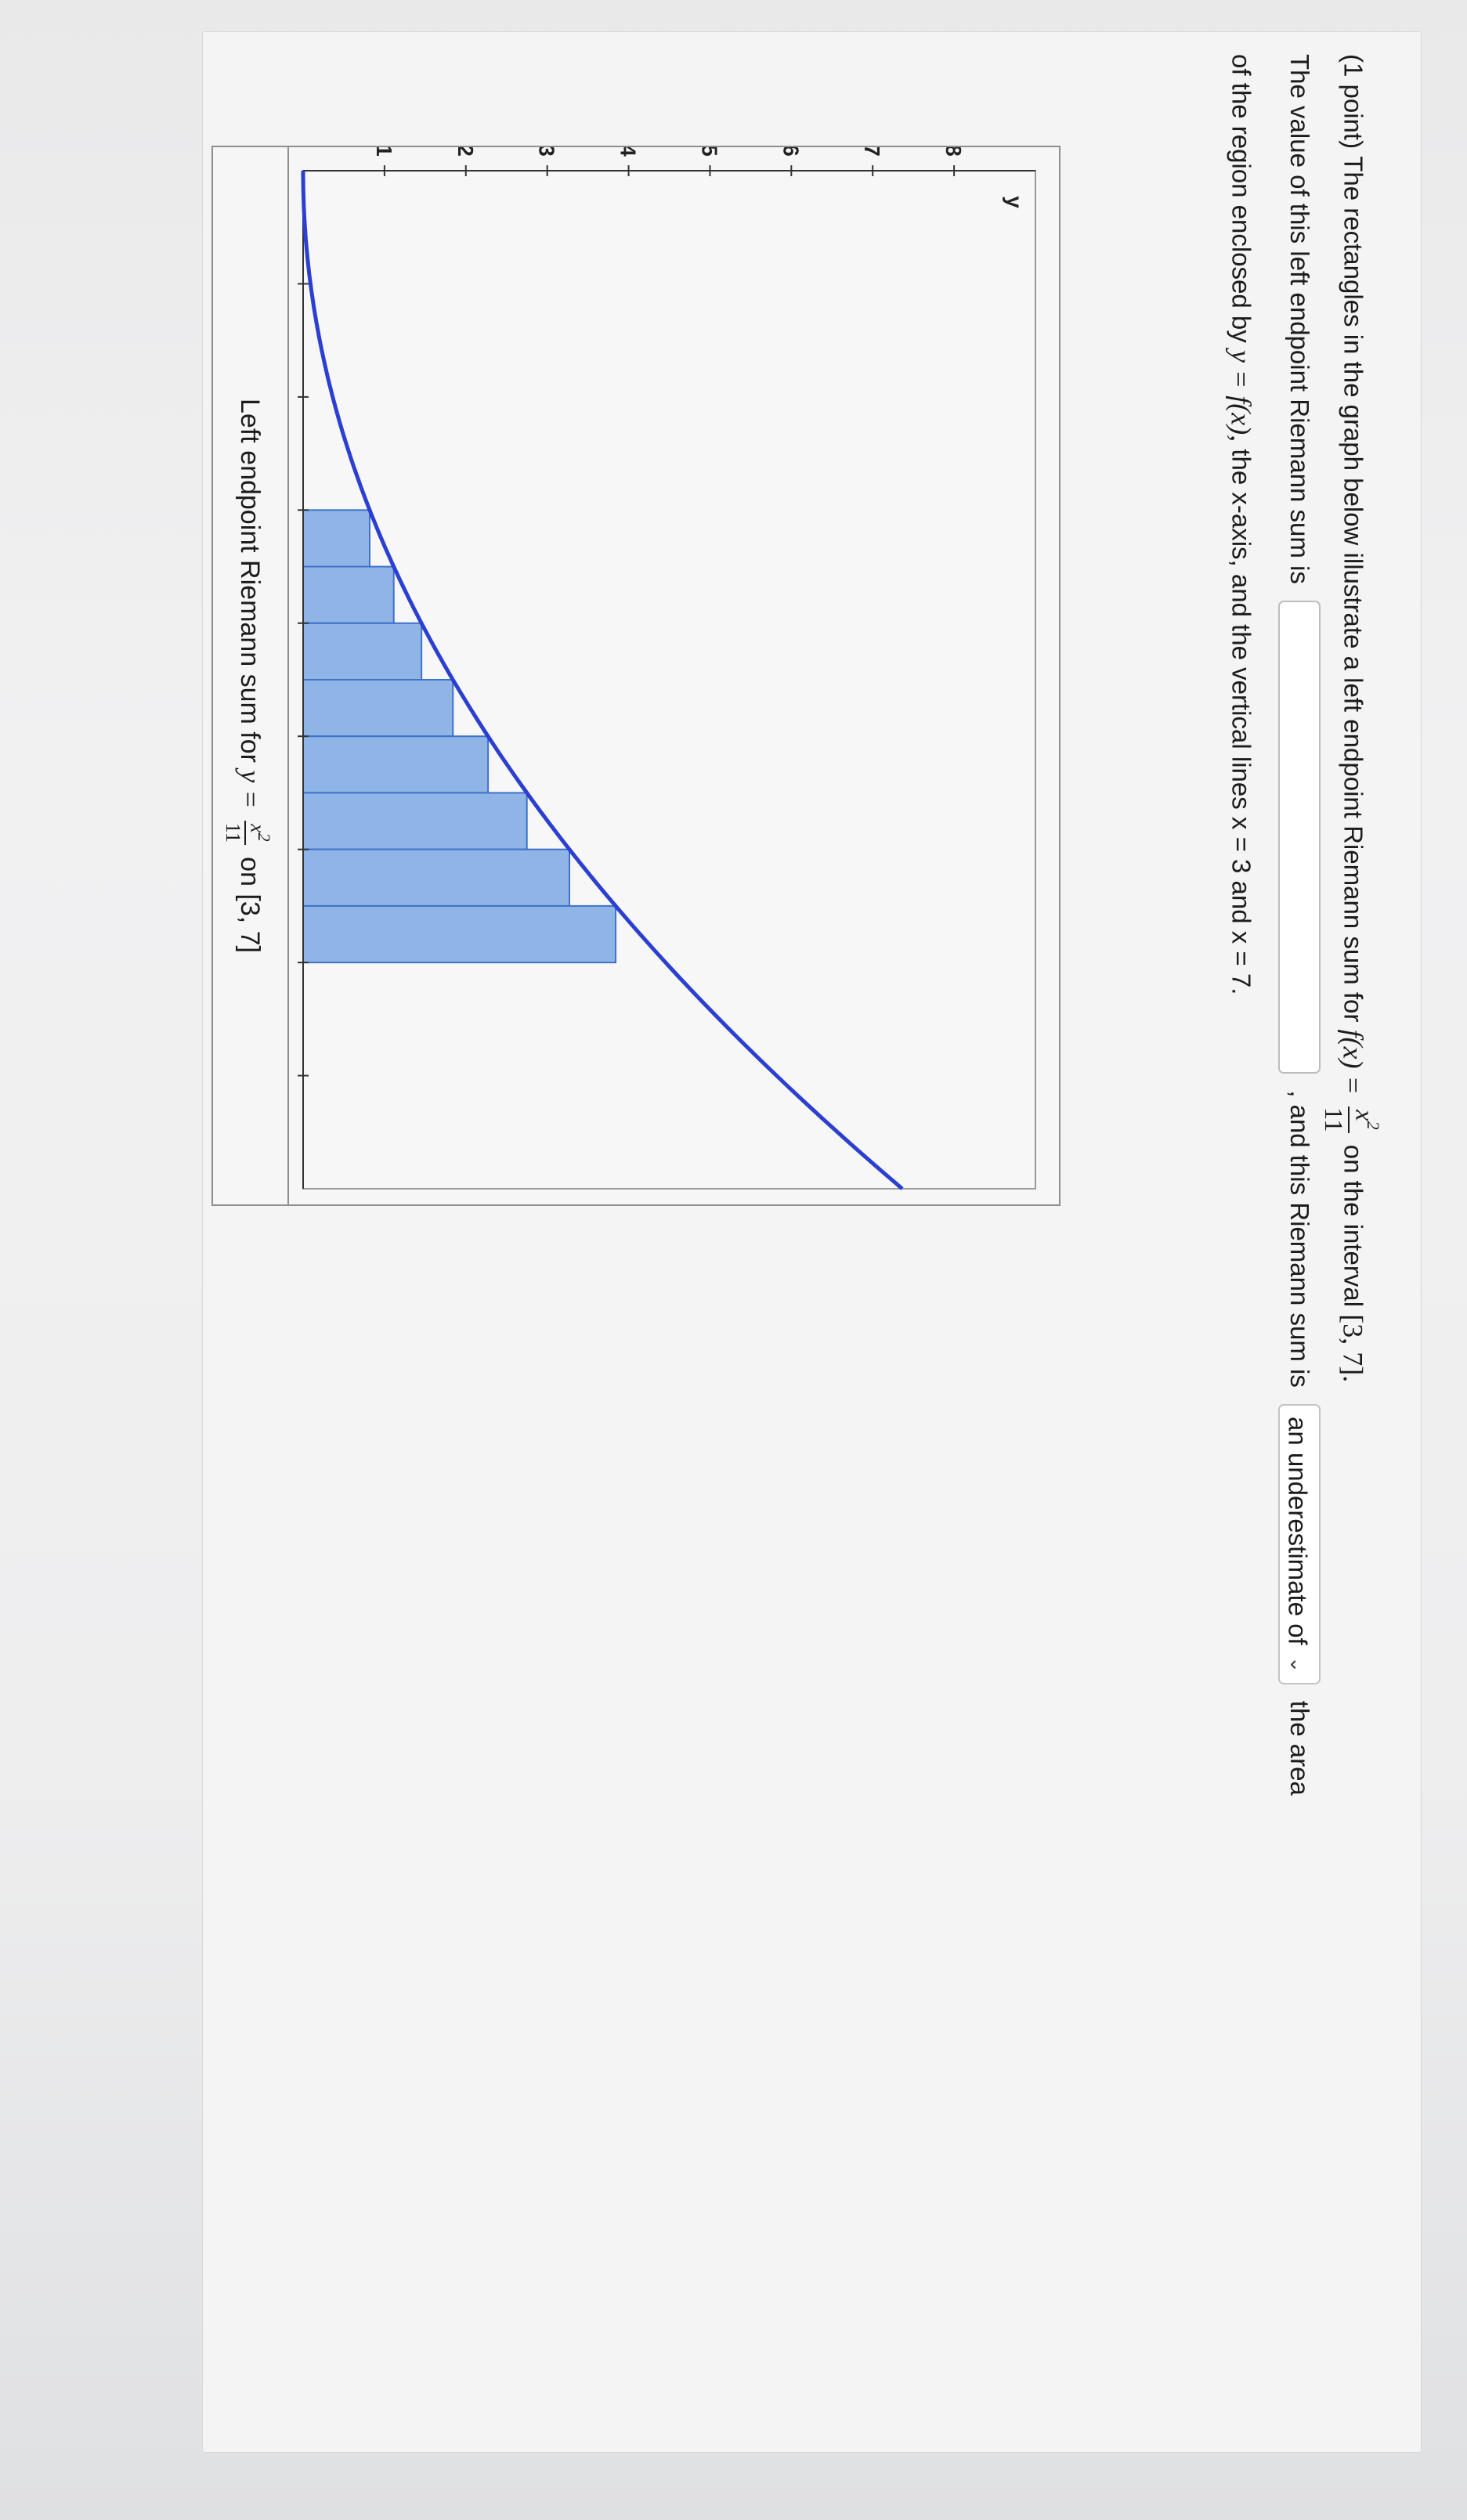 The height and width of the screenshot is (2520, 1467). What do you see at coordinates (465, 152) in the screenshot?
I see `y-tick-label: 2` at bounding box center [465, 152].